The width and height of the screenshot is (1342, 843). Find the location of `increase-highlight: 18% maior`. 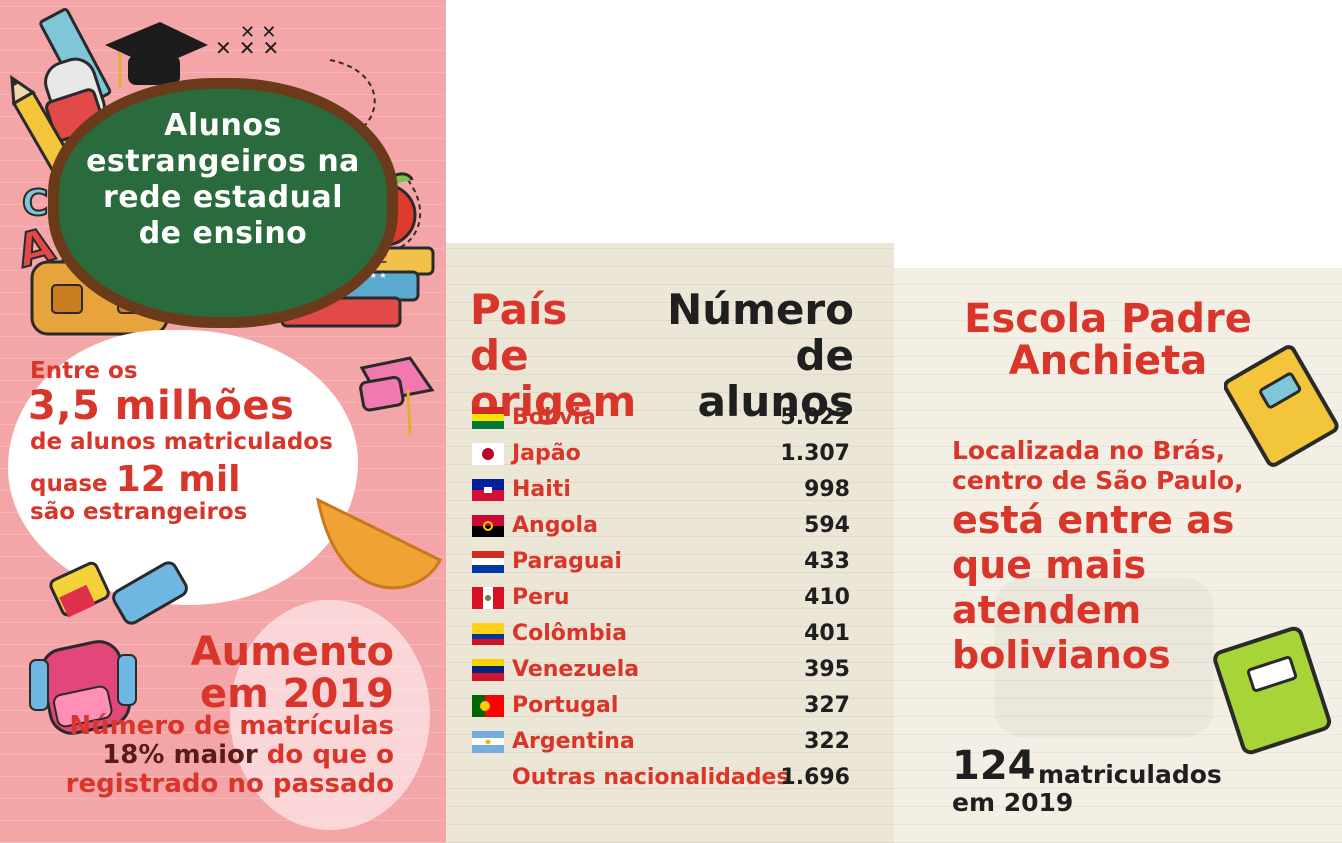

increase-highlight: 18% maior is located at coordinates (180, 755).